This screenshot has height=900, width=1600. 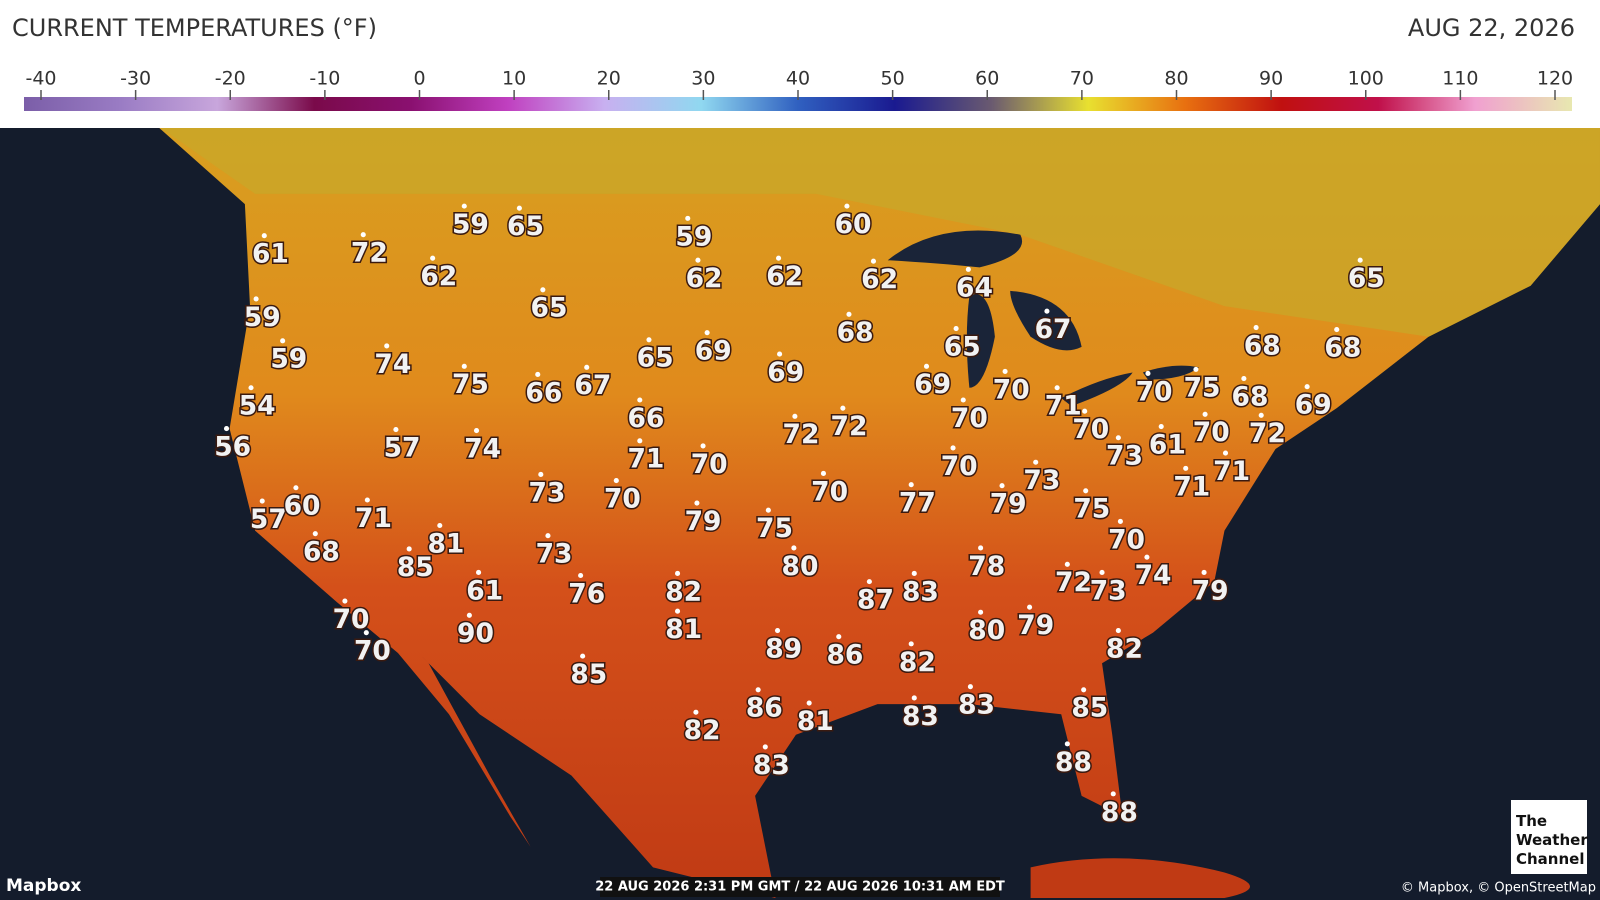 What do you see at coordinates (592, 385) in the screenshot?
I see `station-temp: 67` at bounding box center [592, 385].